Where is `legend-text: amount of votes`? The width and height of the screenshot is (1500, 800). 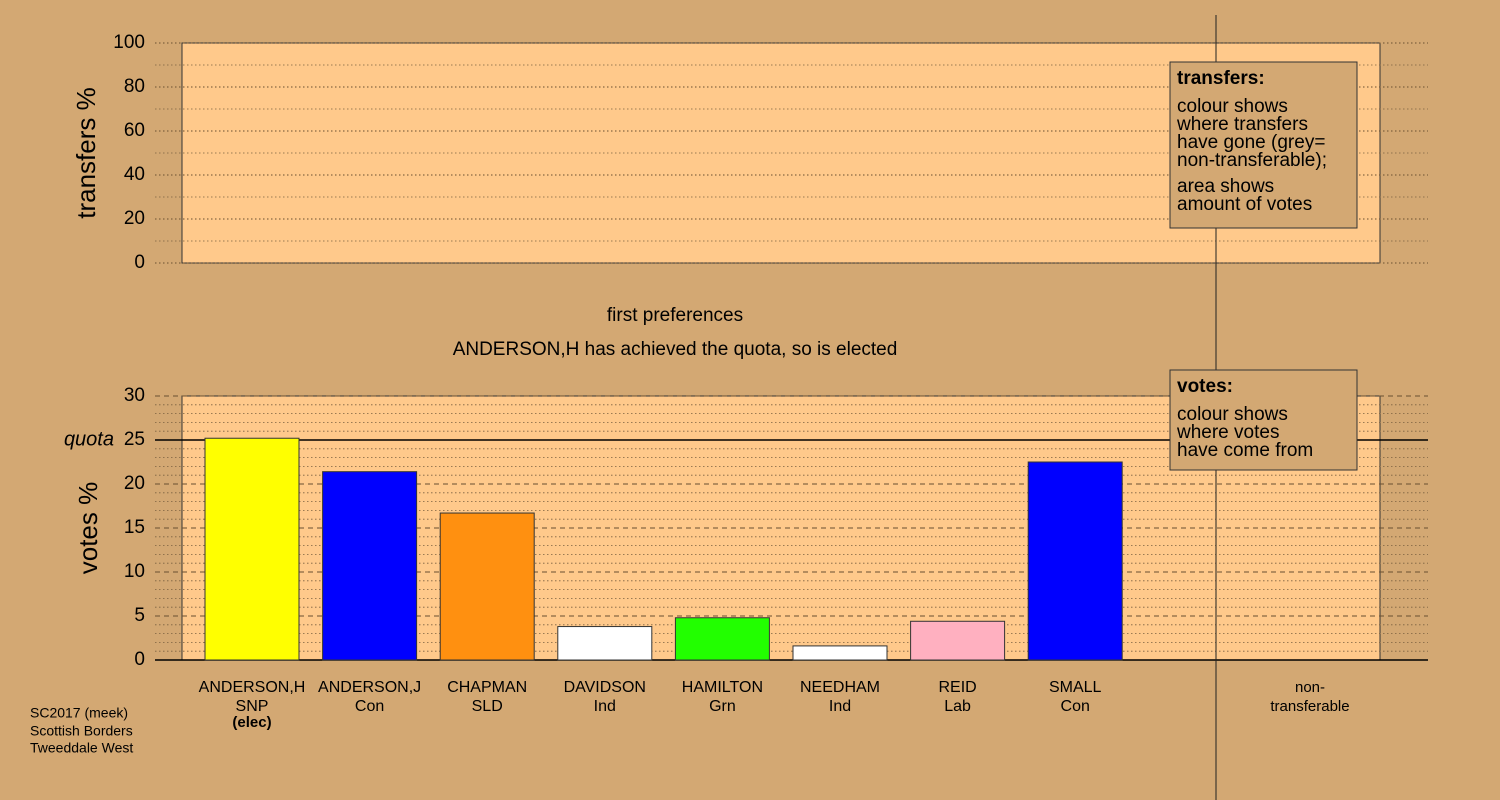
legend-text: amount of votes is located at coordinates (1244, 204).